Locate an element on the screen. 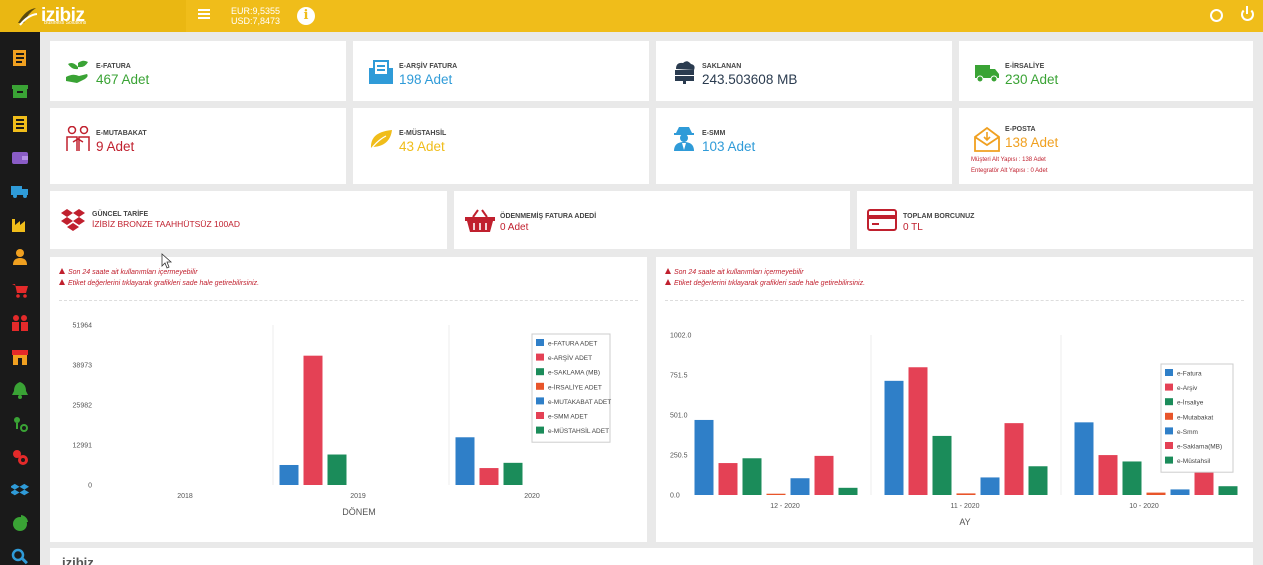  legend-item: e-Fatura is located at coordinates (1189, 374).